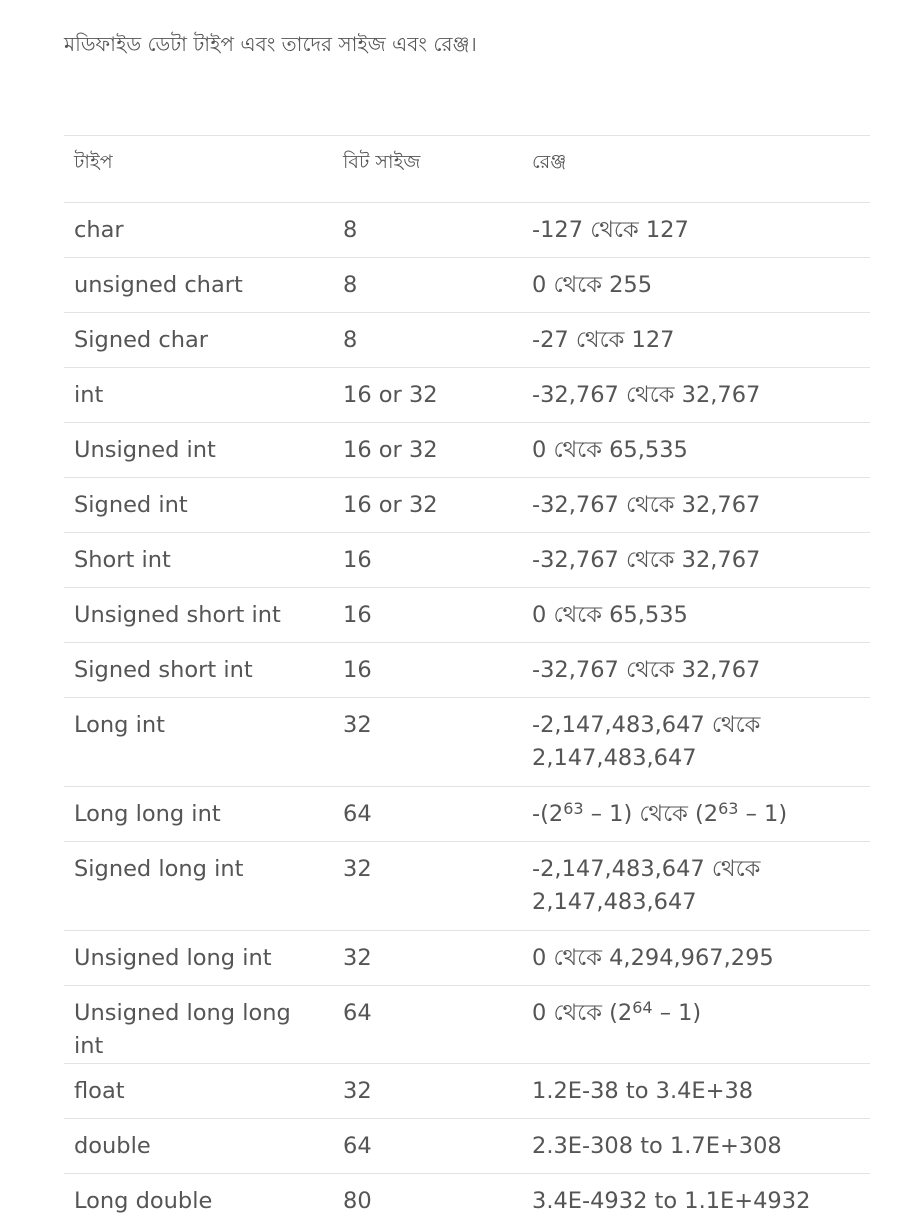 The height and width of the screenshot is (1229, 922). I want to click on column-header-type: টাইপ, so click(198, 169).